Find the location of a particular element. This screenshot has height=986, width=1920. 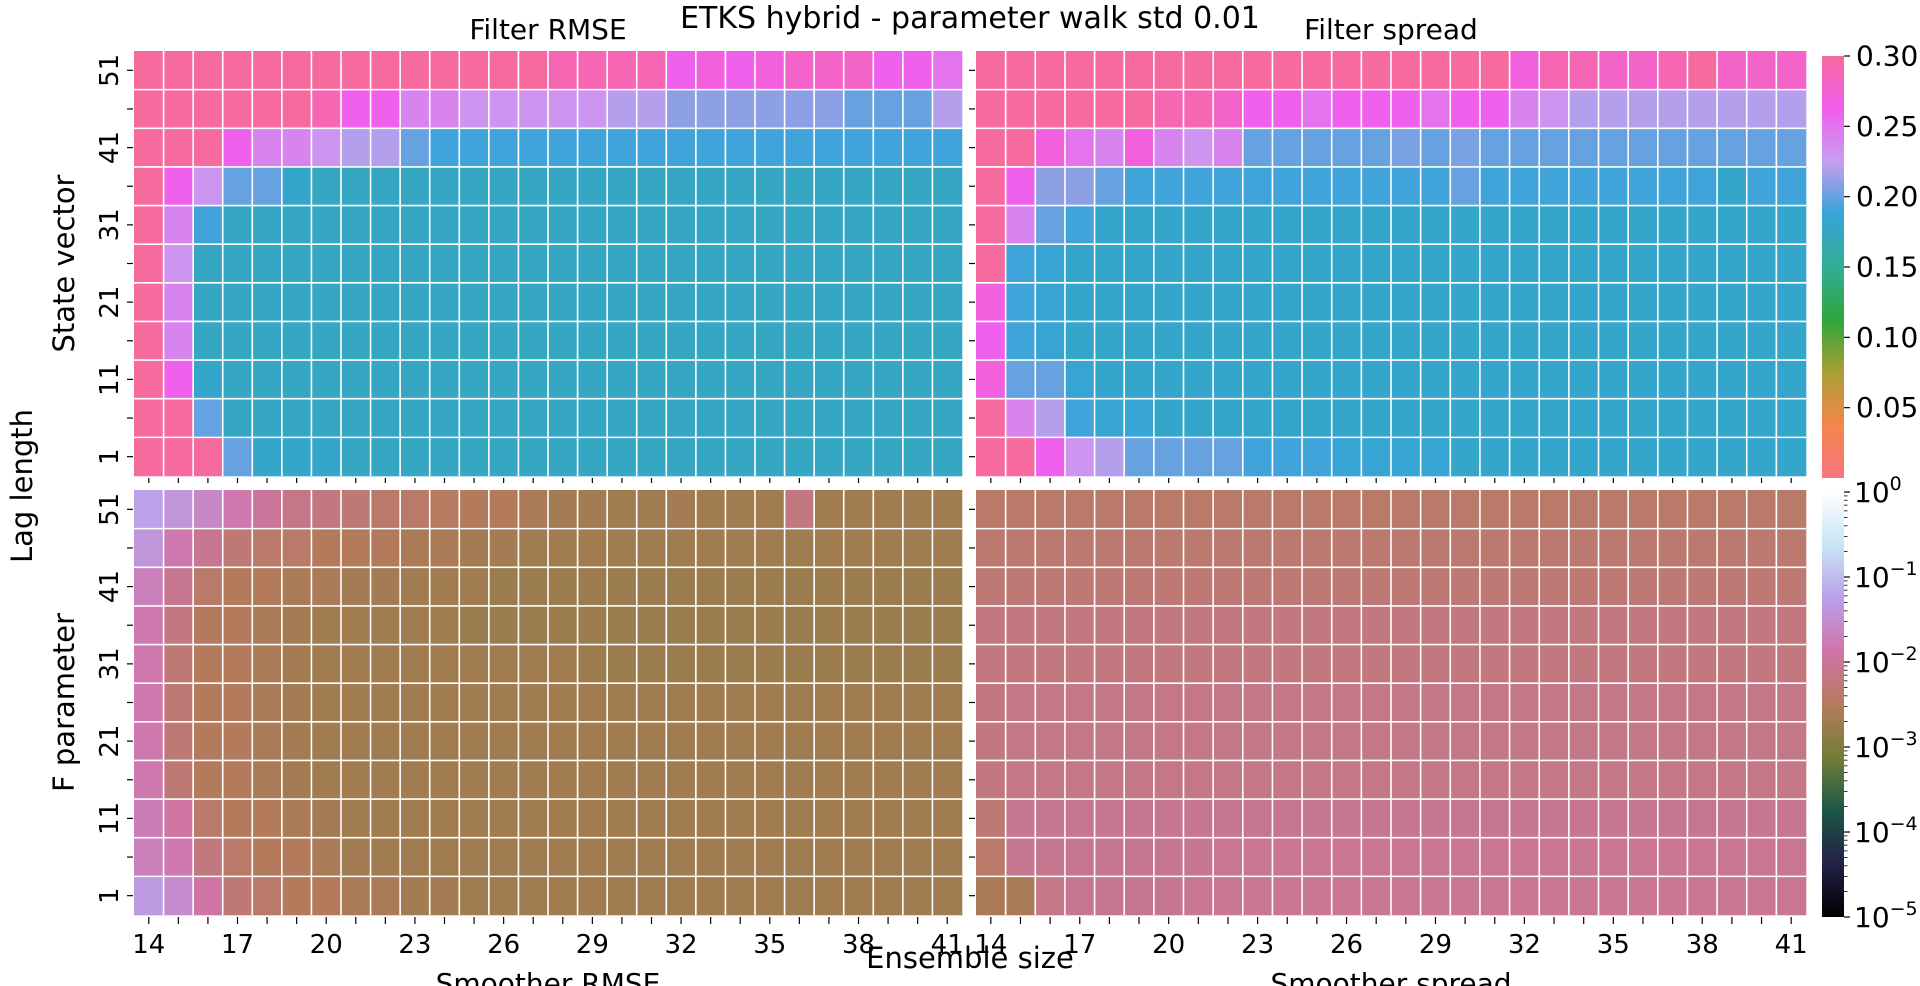

colorbar-tick-label: 0.20 is located at coordinates (1887, 196).